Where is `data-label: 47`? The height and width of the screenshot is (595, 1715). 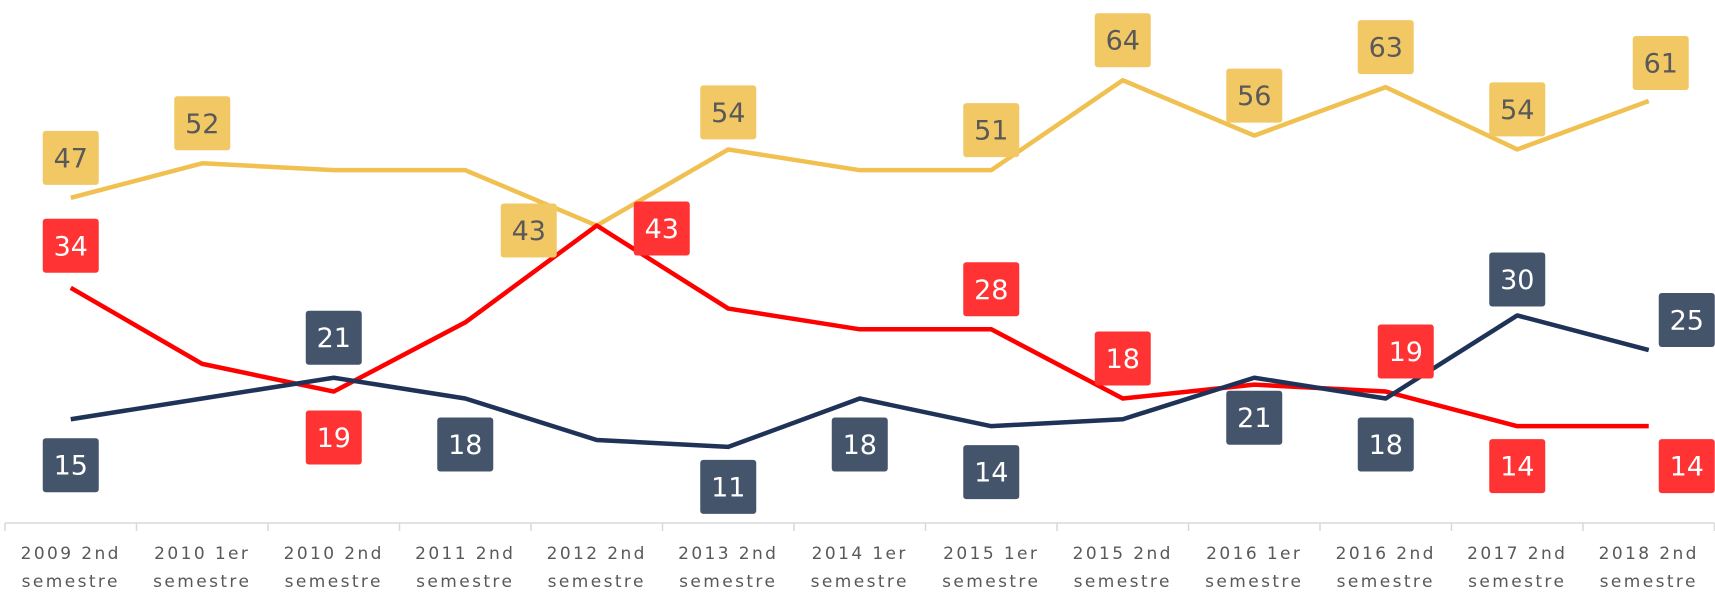
data-label: 47 is located at coordinates (70, 157).